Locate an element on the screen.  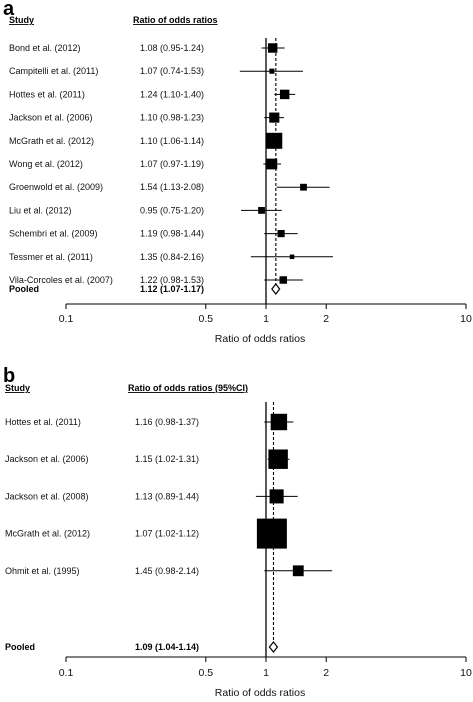
study-name: Vila-Corcoles et al. (2007) is located at coordinates (61, 280).